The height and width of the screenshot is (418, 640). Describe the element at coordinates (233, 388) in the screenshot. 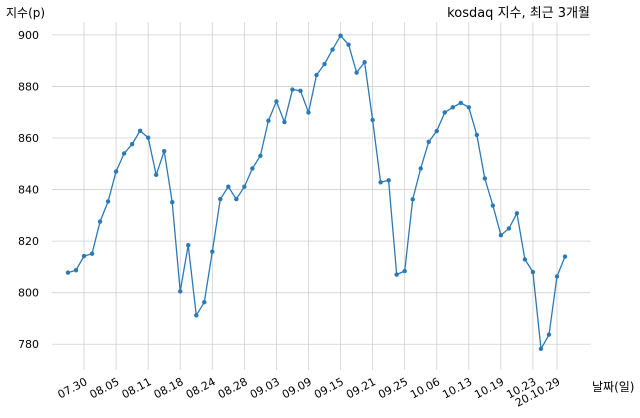

I see `x-tick-label: 08.28` at that location.